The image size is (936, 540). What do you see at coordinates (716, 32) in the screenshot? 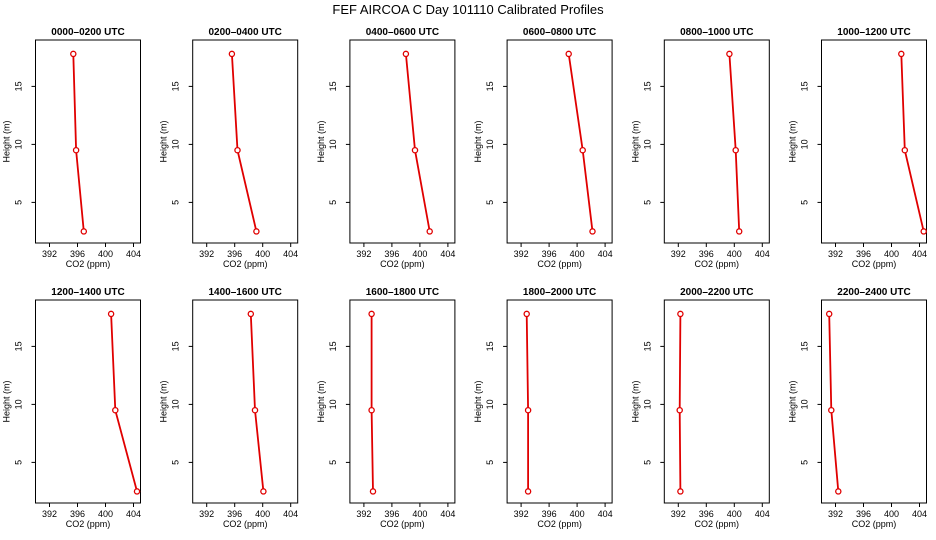
I see `panel-title: 0800–1000 UTC` at bounding box center [716, 32].